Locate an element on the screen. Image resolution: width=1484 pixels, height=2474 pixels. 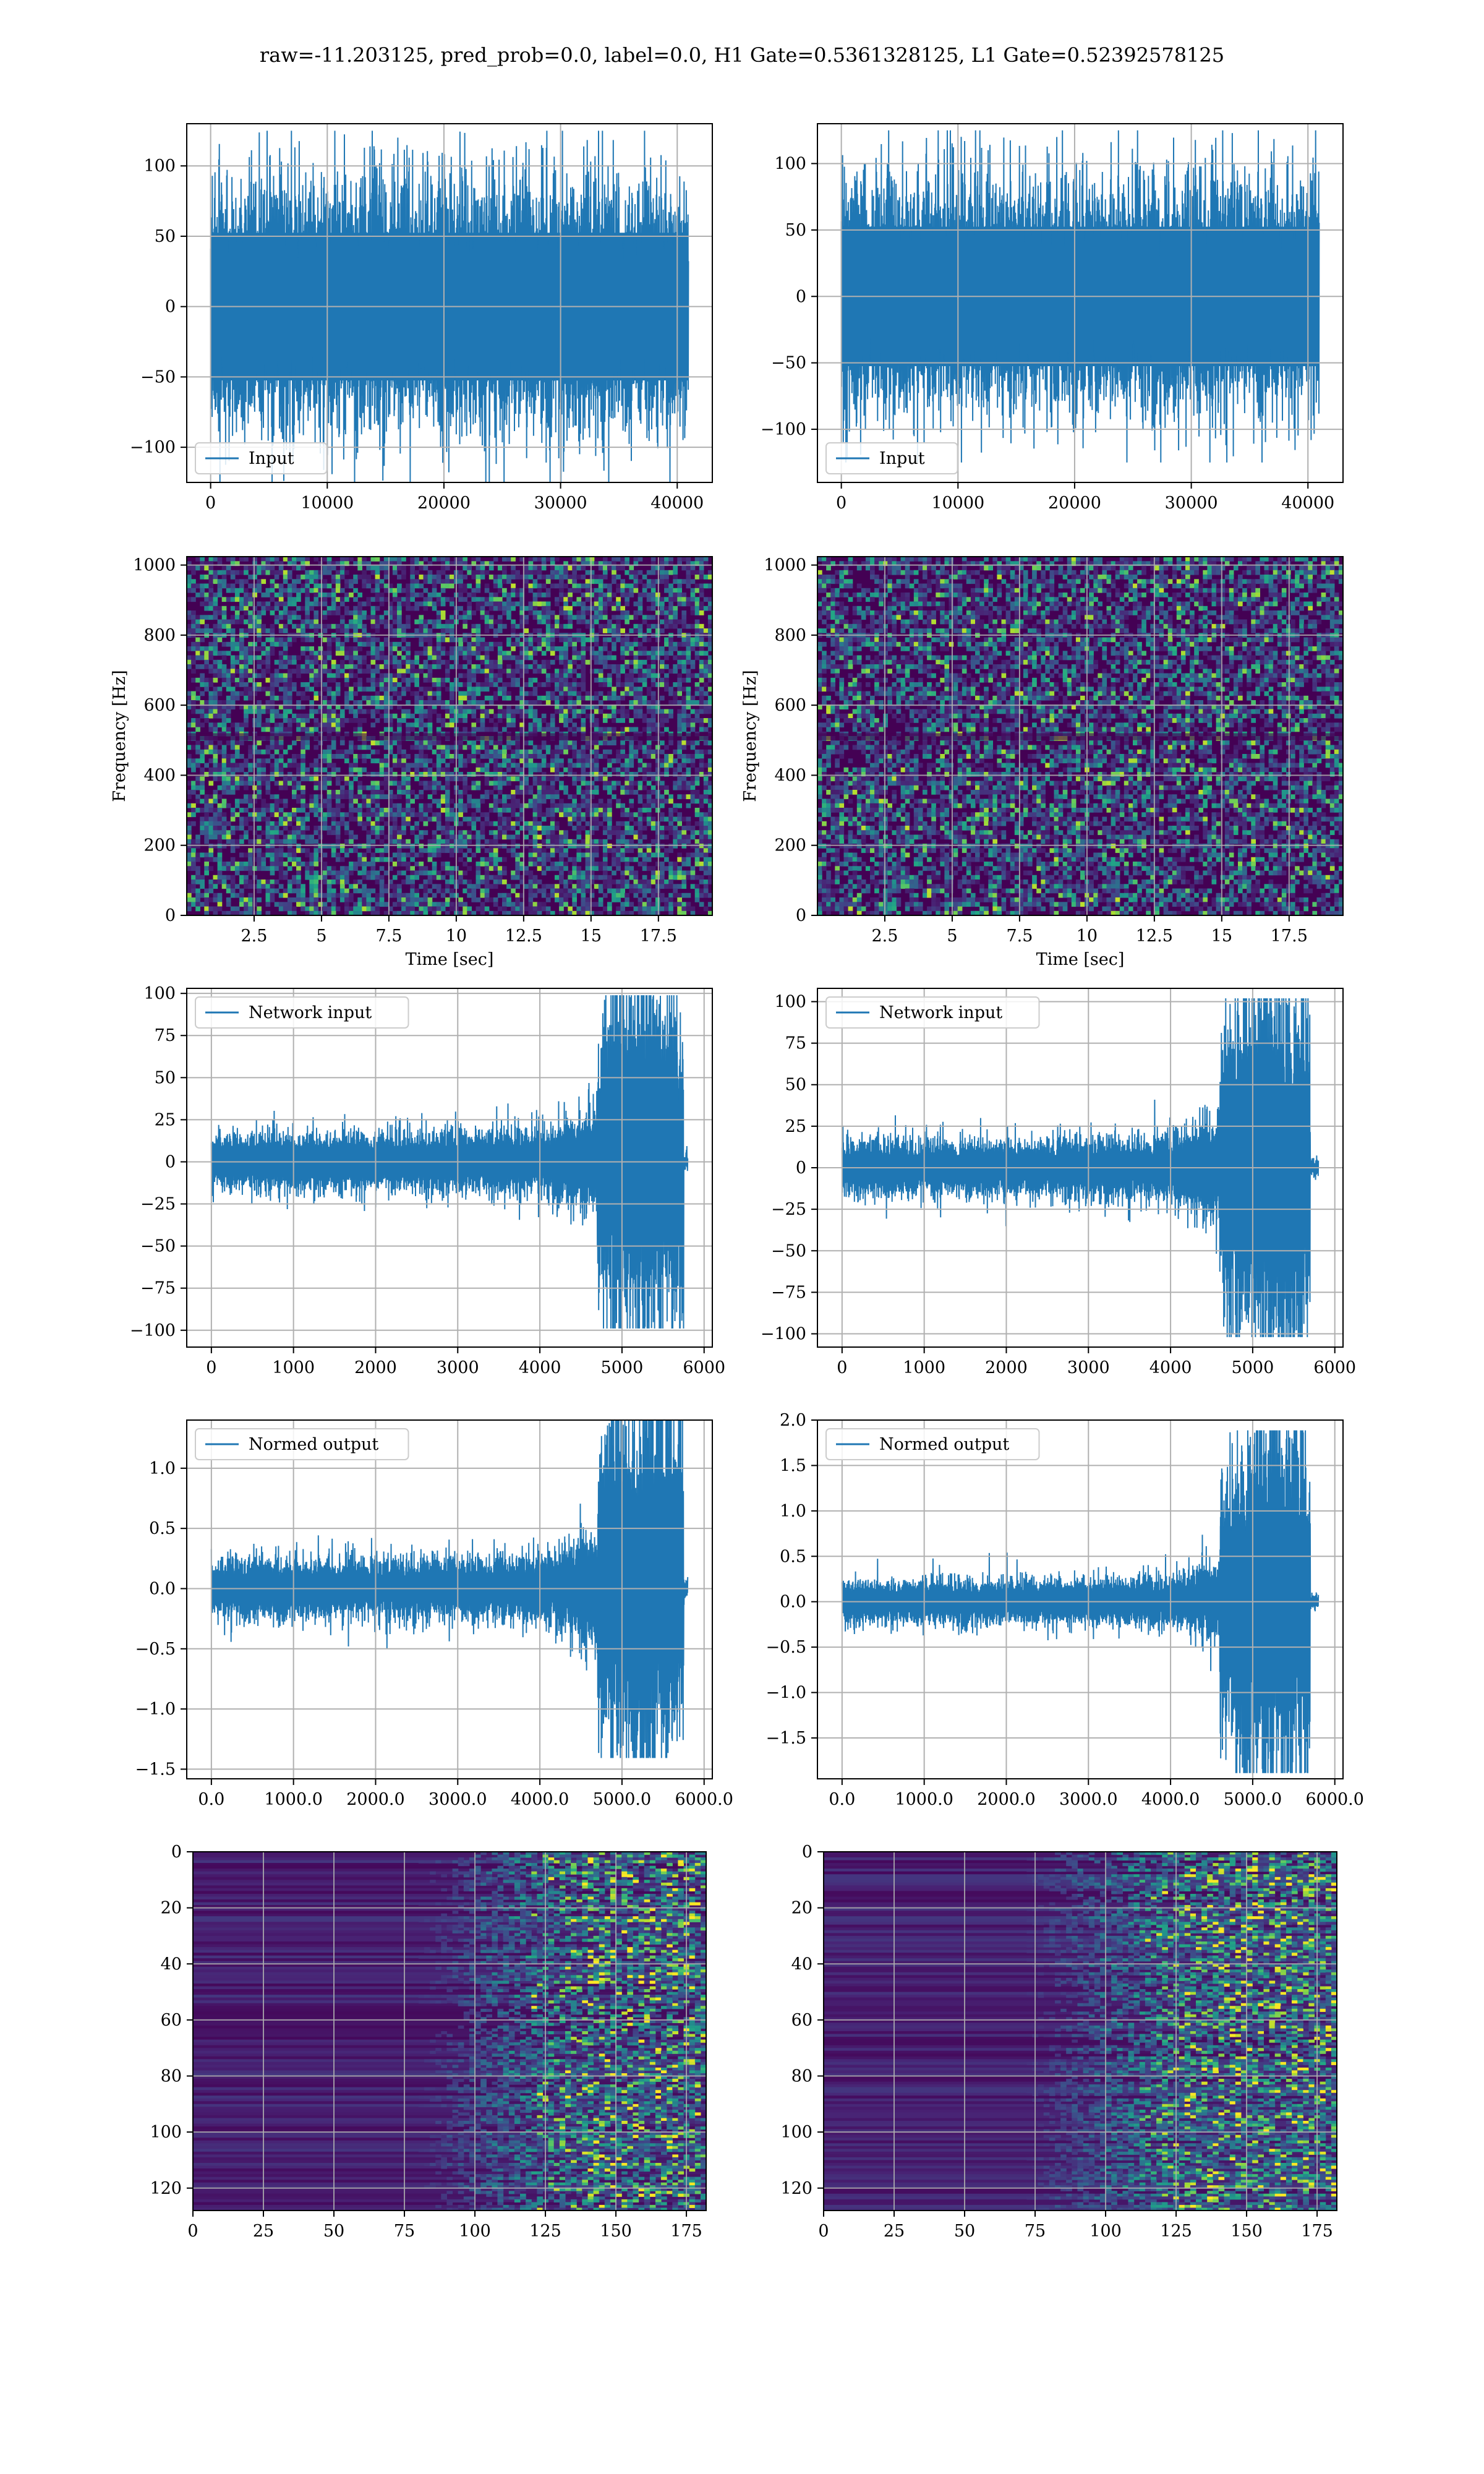
l1-network-input-ytick-label: −100 is located at coordinates (783, 1334).